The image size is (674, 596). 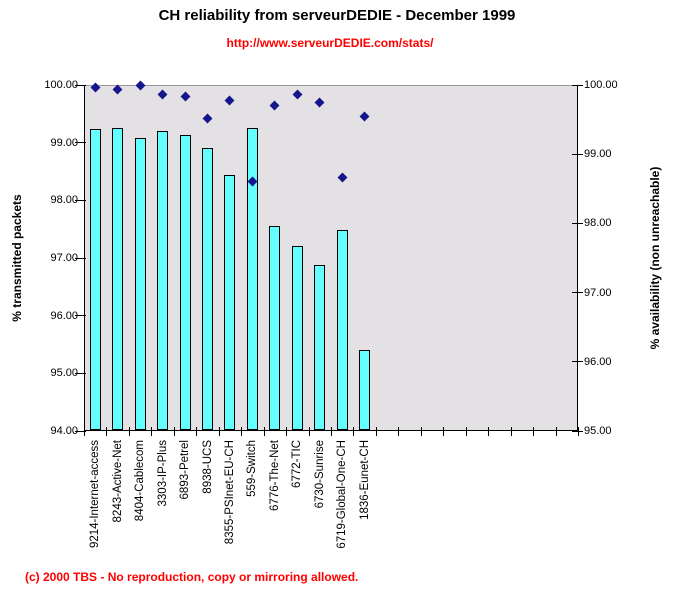 What do you see at coordinates (655, 258) in the screenshot?
I see `right-axis-title: % availability (non unreachable)` at bounding box center [655, 258].